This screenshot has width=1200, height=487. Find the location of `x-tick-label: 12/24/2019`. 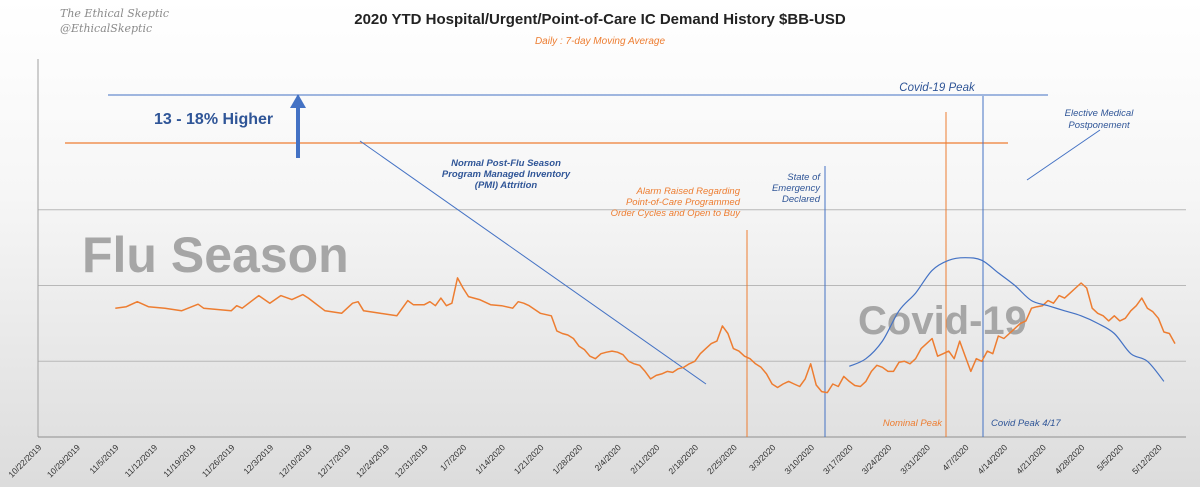

x-tick-label: 12/24/2019 is located at coordinates (372, 460).